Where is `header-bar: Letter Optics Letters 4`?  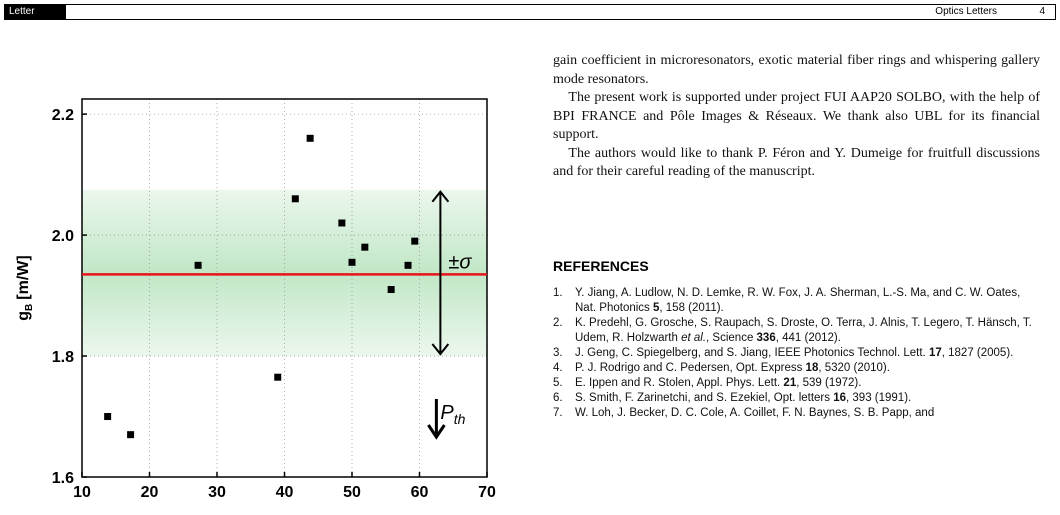 header-bar: Letter Optics Letters 4 is located at coordinates (530, 12).